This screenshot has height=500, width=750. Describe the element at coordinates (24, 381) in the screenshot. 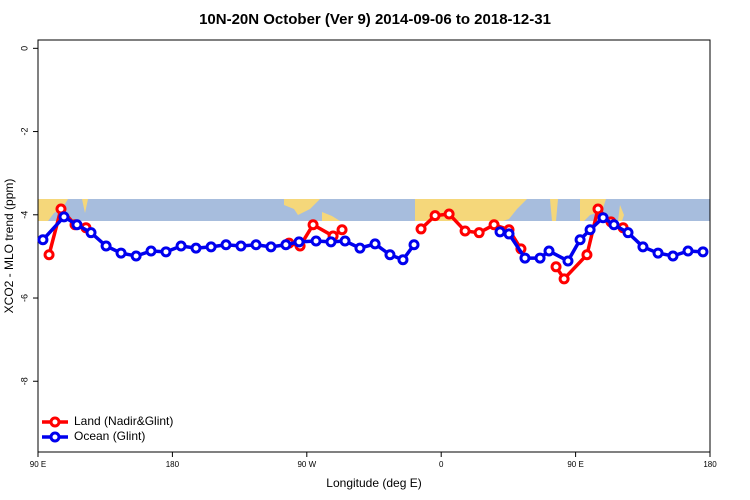

I see `y-tick-label: -8` at that location.